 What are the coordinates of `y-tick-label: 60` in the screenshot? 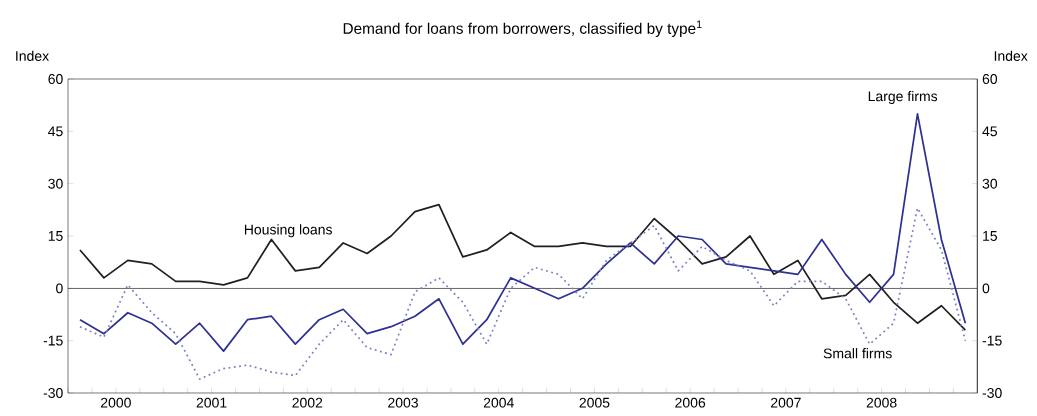 It's located at (55, 79).